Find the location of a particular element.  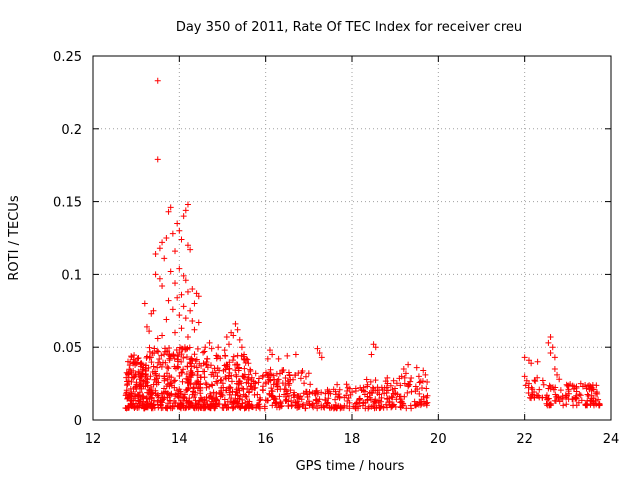

x-tick-label: 20 is located at coordinates (438, 439).